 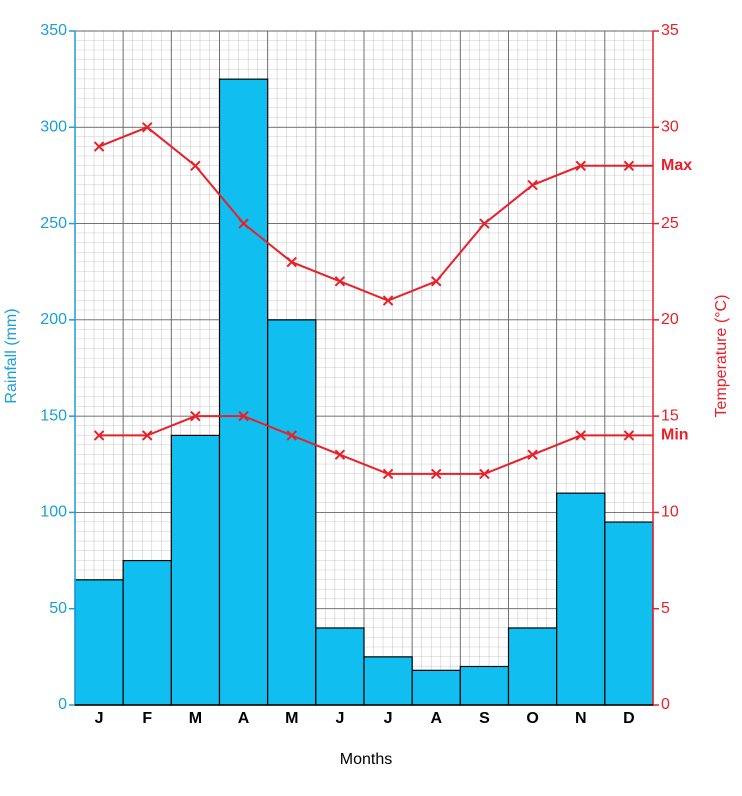 I want to click on y2-tick-label: 20, so click(x=670, y=319).